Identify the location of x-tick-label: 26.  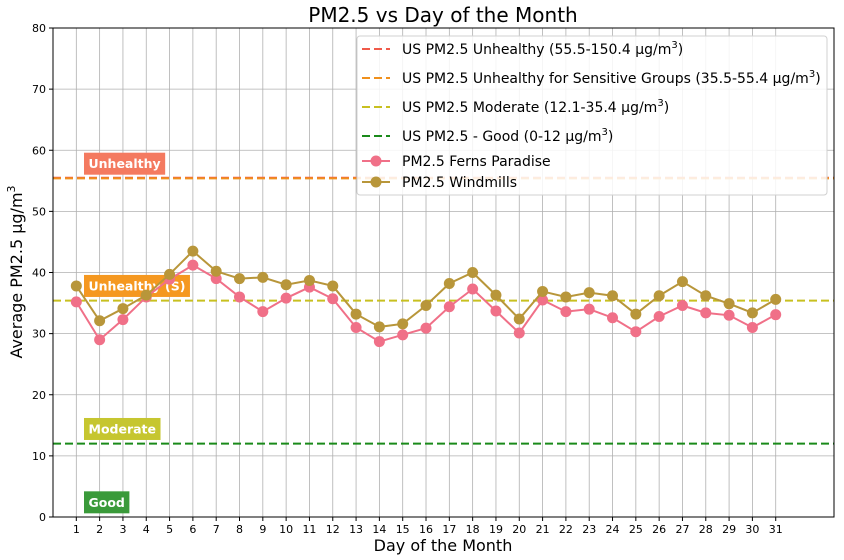
(659, 529).